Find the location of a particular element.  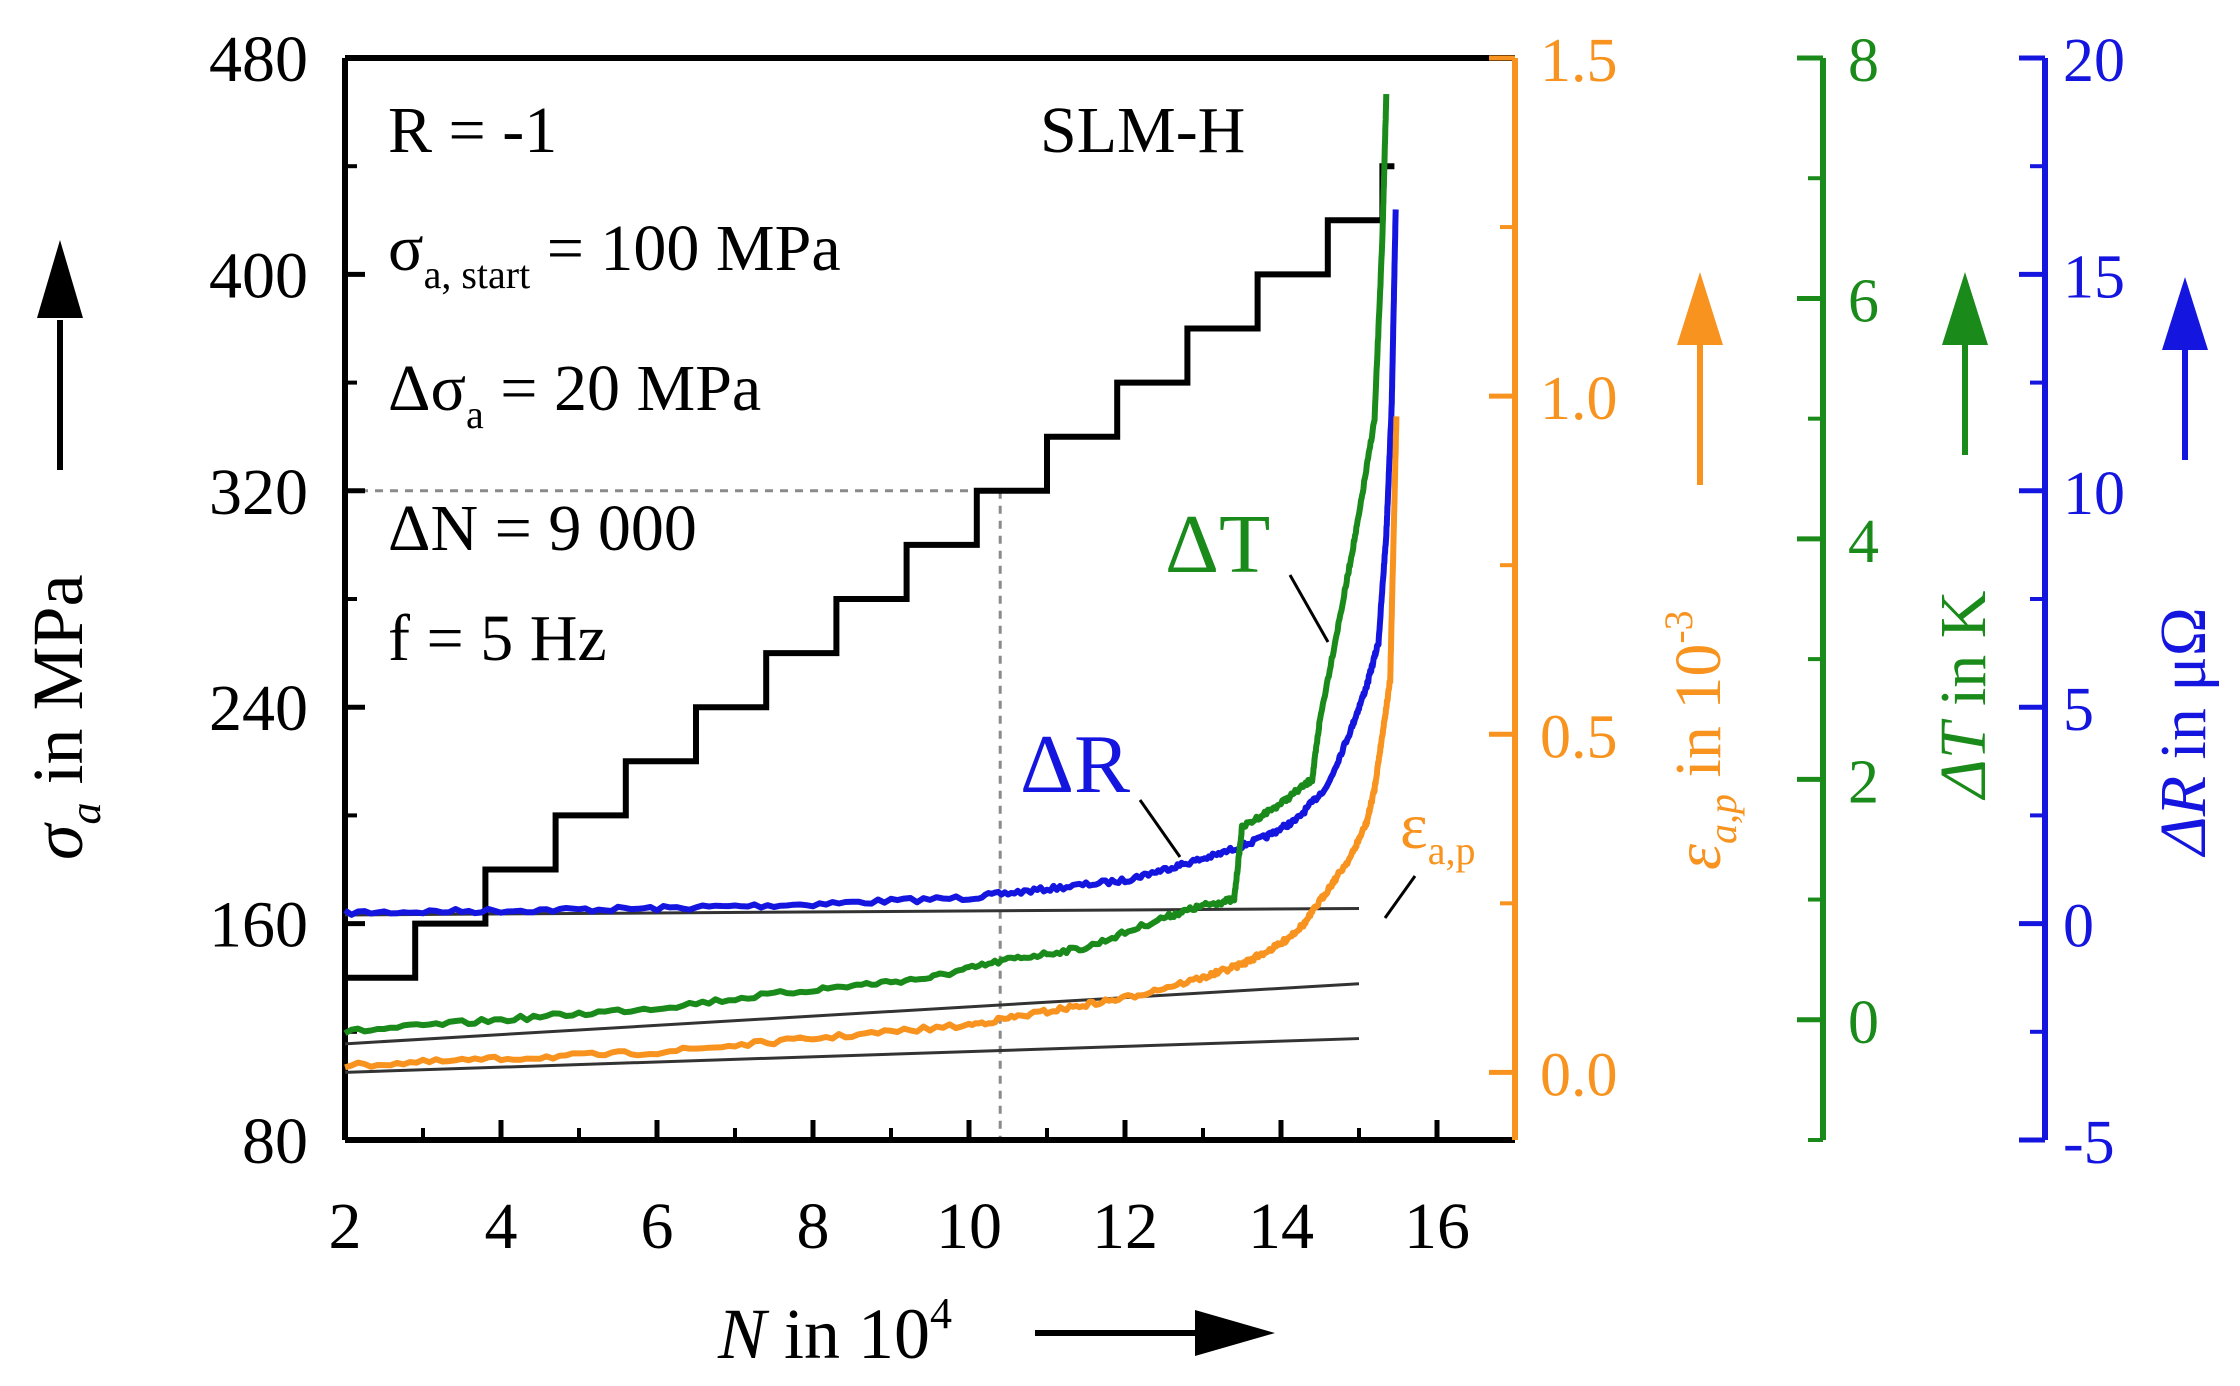

x-tick-label: 4 is located at coordinates (501, 1226).